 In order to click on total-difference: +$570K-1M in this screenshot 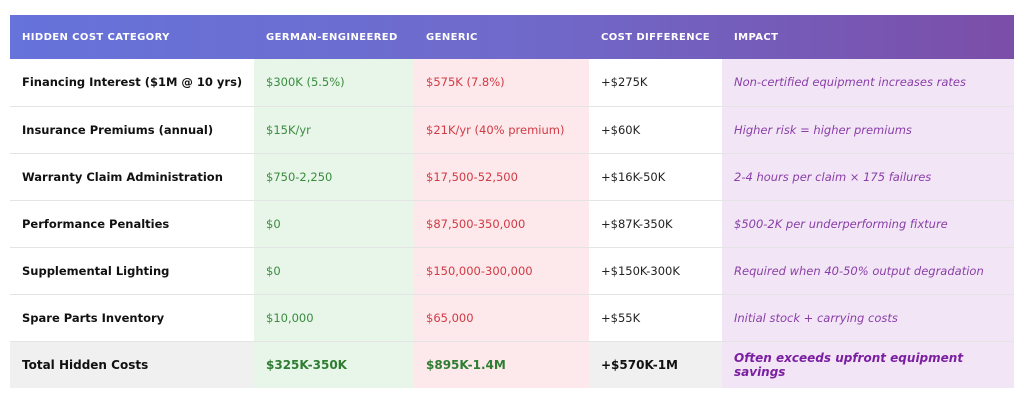, I will do `click(639, 364)`.